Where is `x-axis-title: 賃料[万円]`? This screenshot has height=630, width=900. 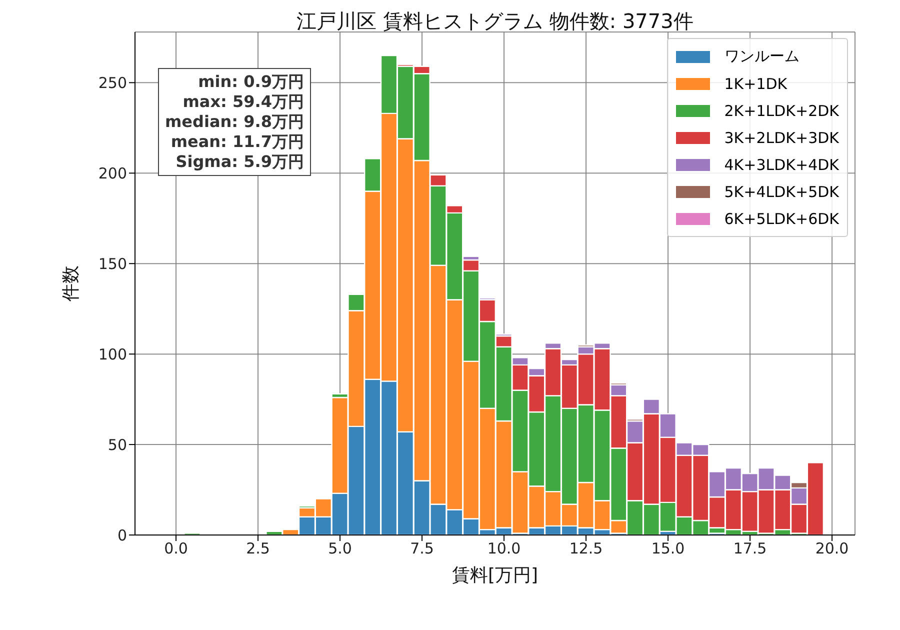
x-axis-title: 賃料[万円] is located at coordinates (495, 575).